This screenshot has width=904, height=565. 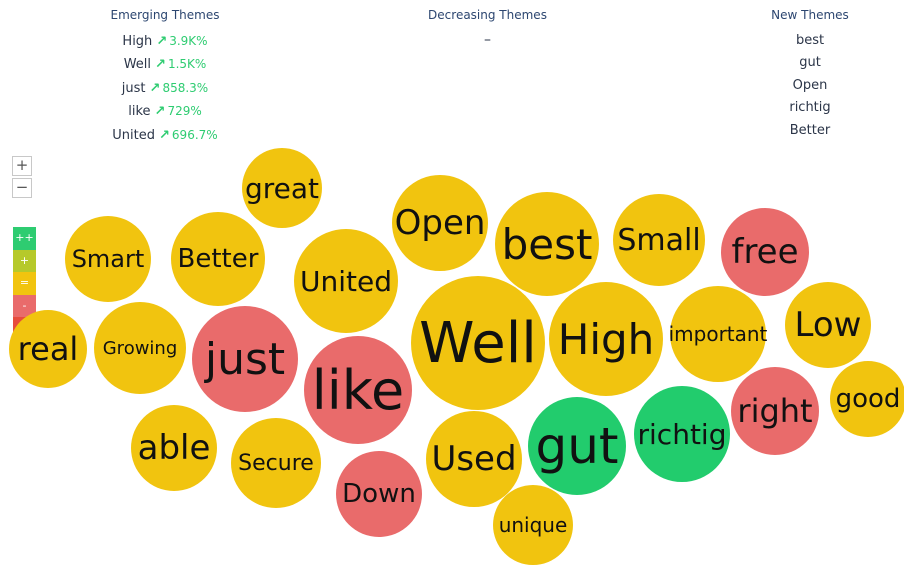 I want to click on new-theme-item: Better, so click(x=810, y=130).